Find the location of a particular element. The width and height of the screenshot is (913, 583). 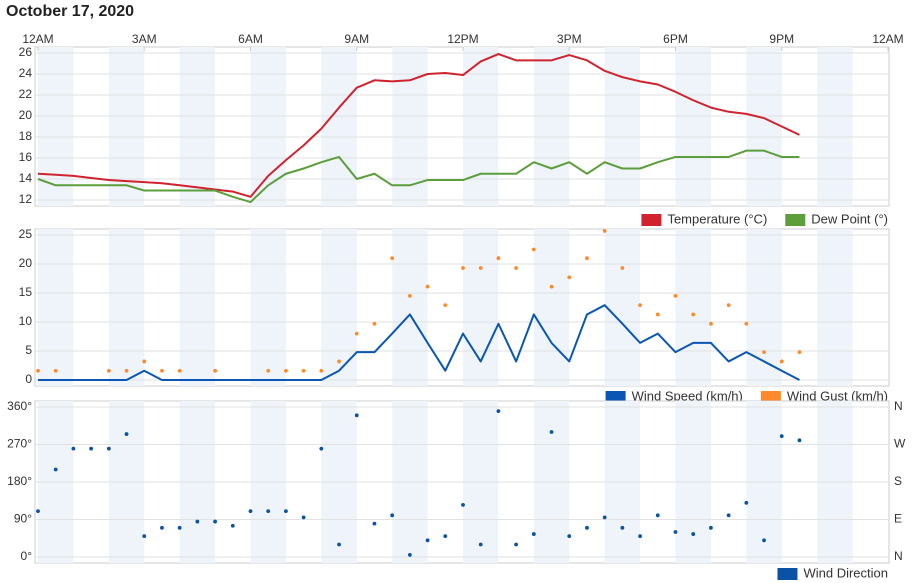

y-tick-label: 0° is located at coordinates (27, 556).